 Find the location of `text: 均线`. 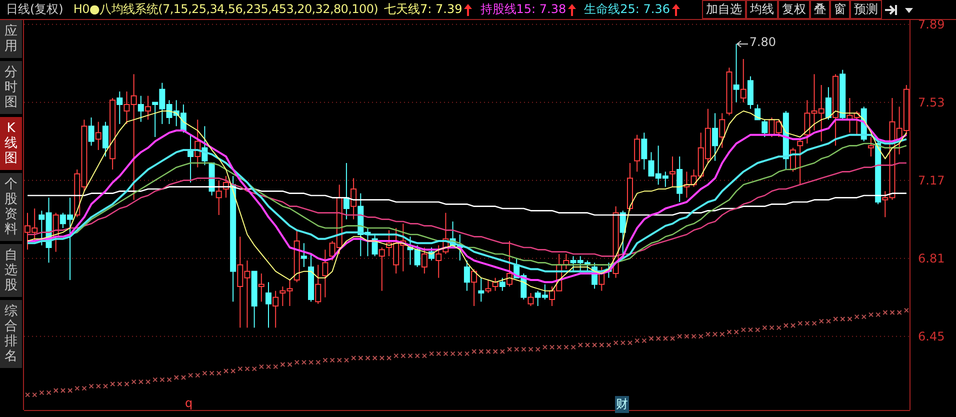

text: 均线 is located at coordinates (762, 9).